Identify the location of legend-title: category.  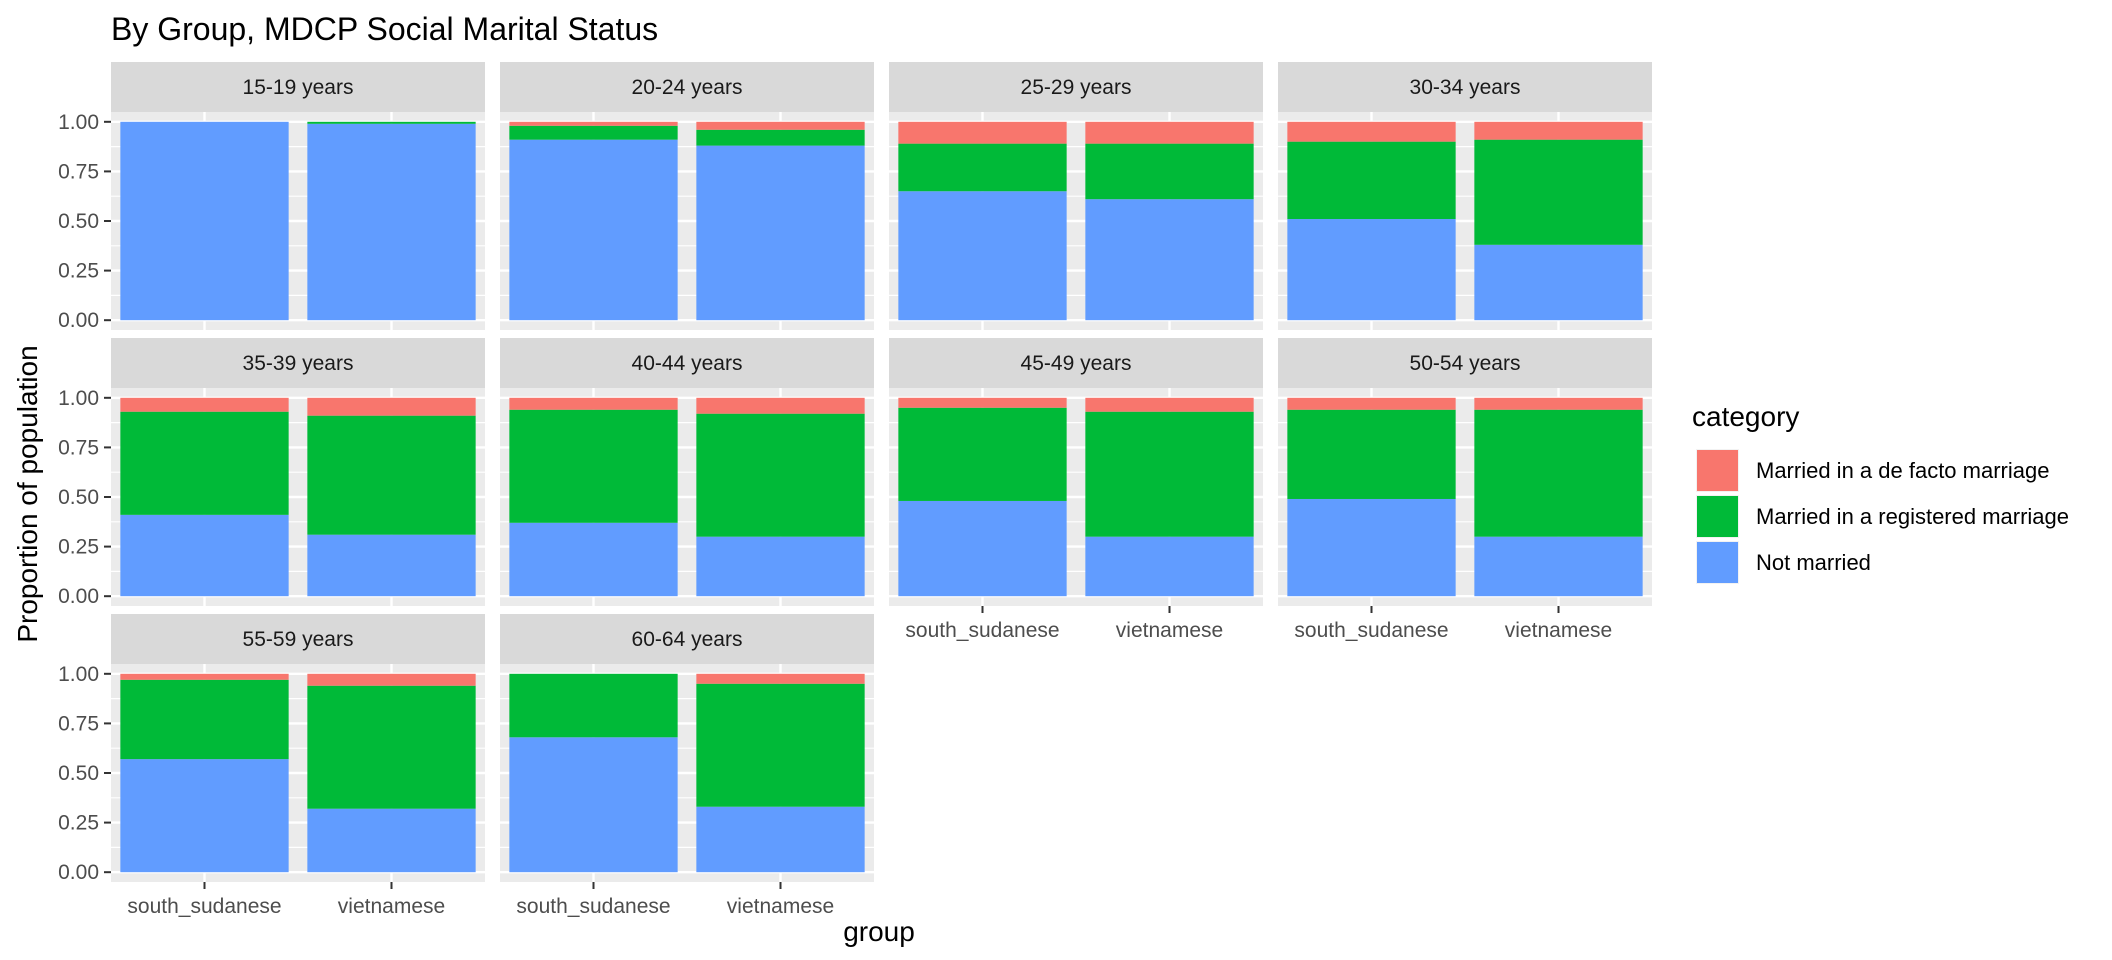
(1745, 416).